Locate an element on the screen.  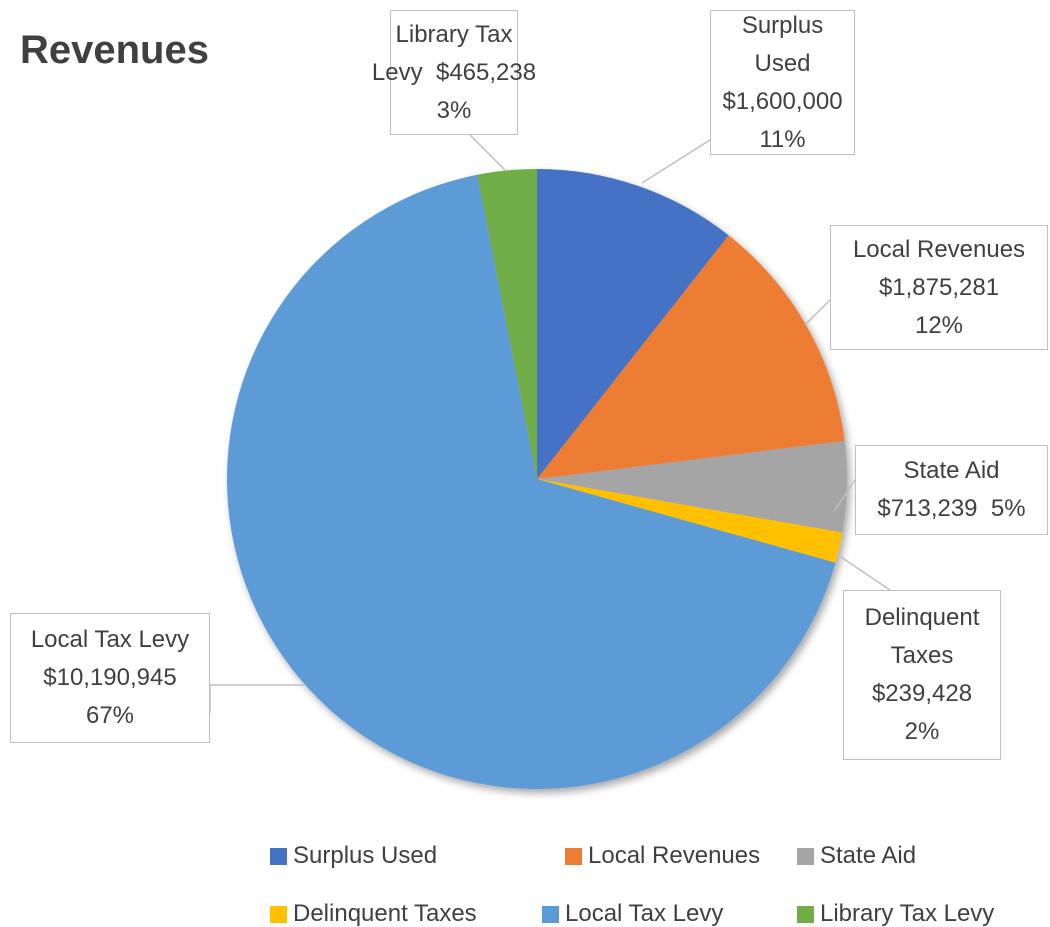
data-label: Surplus Used $1,600,000 11% is located at coordinates (782, 82).